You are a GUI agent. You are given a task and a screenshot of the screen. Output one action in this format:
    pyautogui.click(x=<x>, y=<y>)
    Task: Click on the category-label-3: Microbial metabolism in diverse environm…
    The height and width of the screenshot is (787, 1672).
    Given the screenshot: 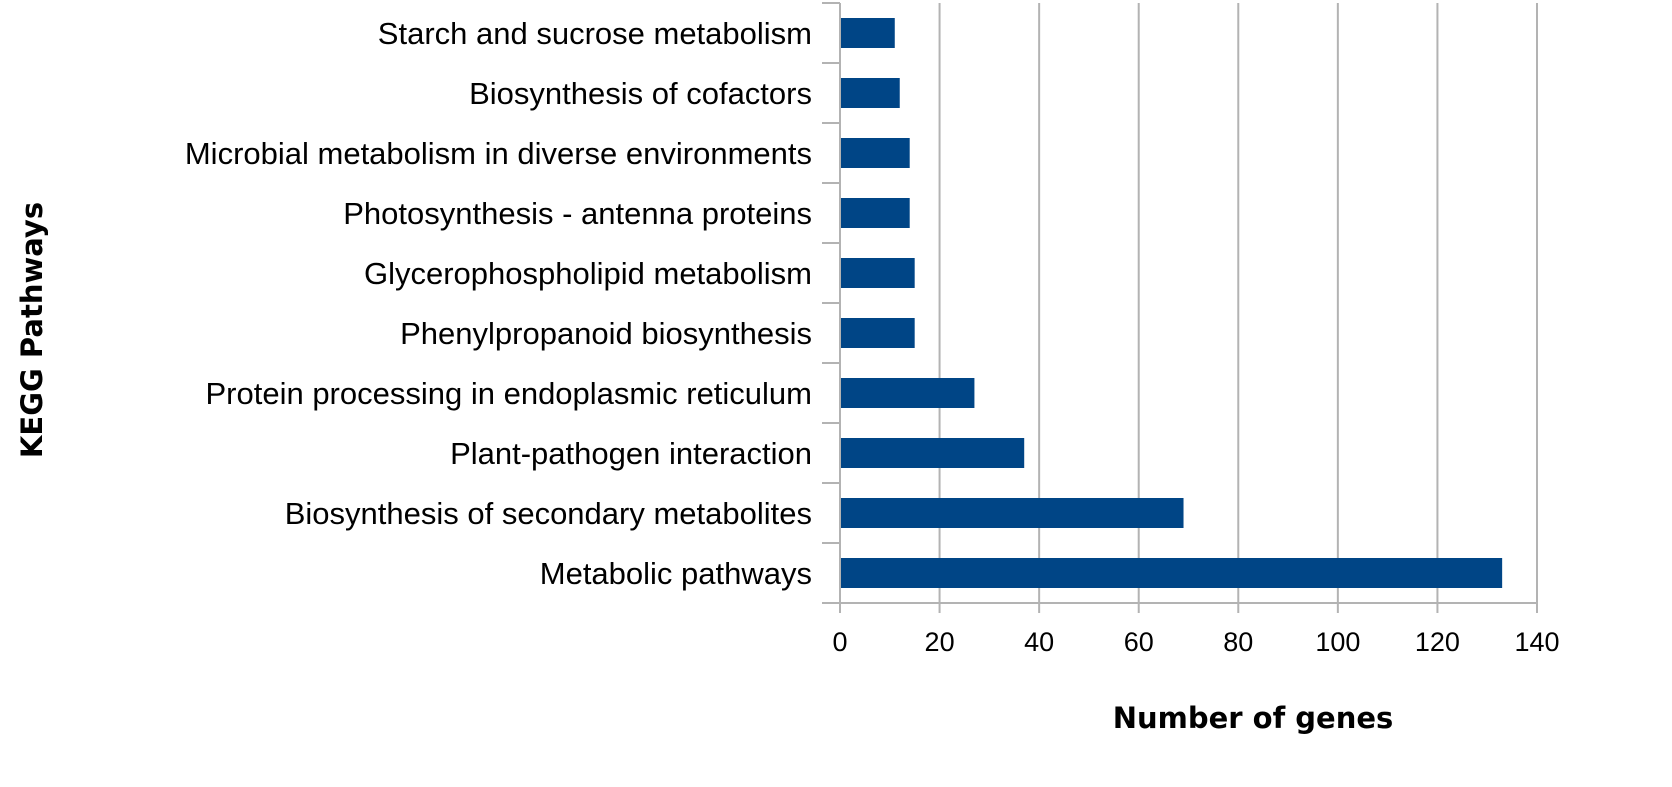 What is the action you would take?
    pyautogui.click(x=498, y=153)
    